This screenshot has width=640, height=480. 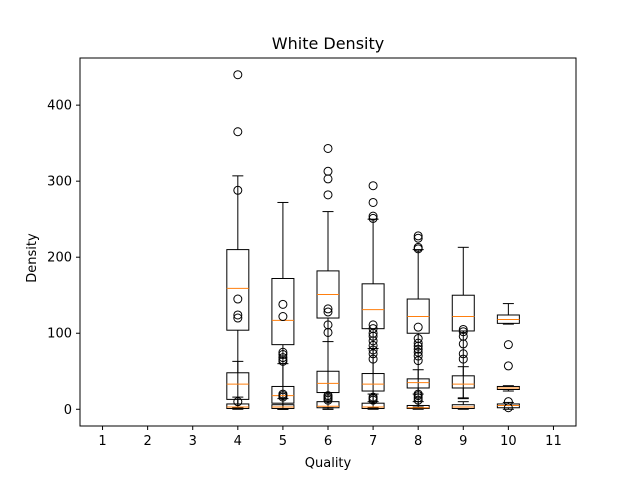 What do you see at coordinates (59, 334) in the screenshot?
I see `y-tick-label: 100` at bounding box center [59, 334].